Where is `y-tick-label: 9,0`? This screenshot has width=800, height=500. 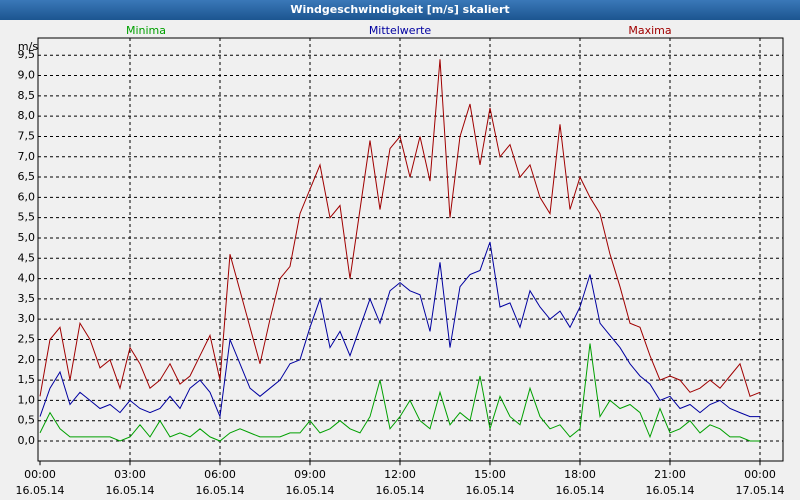
y-tick-label: 9,0 is located at coordinates (27, 75).